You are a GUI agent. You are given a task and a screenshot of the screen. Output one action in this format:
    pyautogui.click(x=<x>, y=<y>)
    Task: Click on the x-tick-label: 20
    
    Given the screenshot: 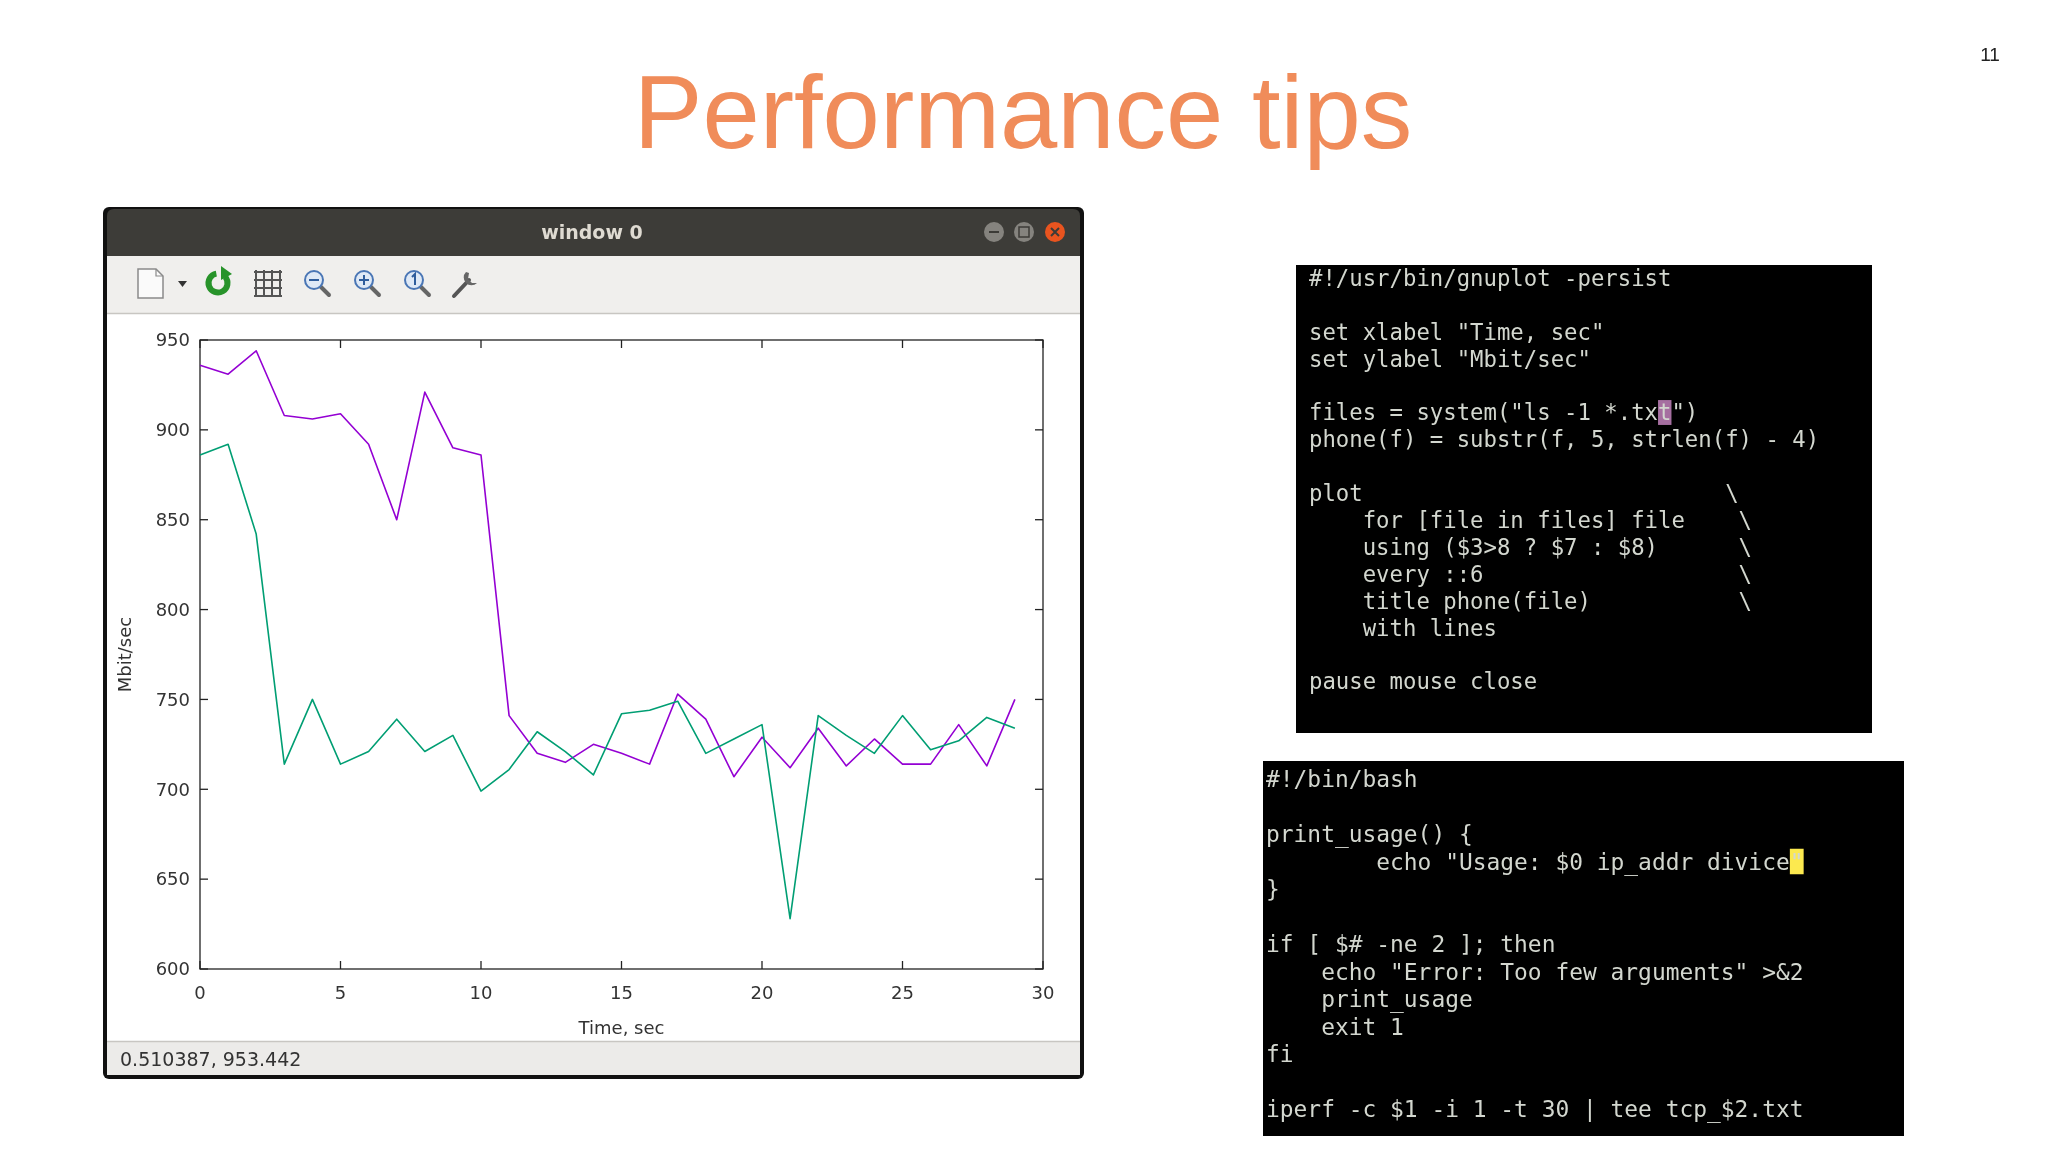 What is the action you would take?
    pyautogui.click(x=762, y=992)
    